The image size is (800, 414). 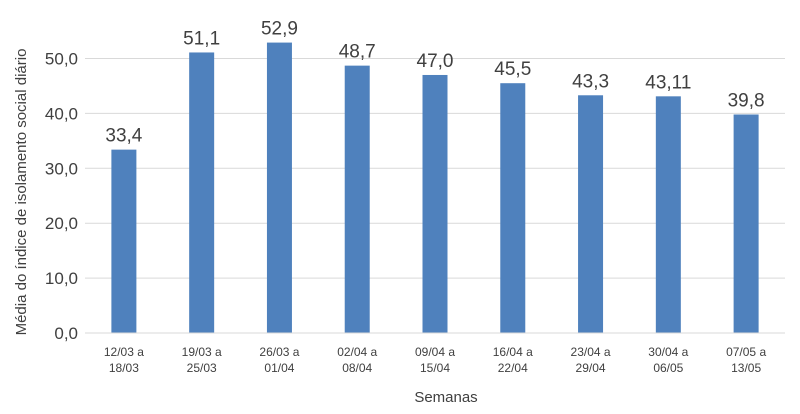 What do you see at coordinates (61, 113) in the screenshot?
I see `y-tick-label: 40,0` at bounding box center [61, 113].